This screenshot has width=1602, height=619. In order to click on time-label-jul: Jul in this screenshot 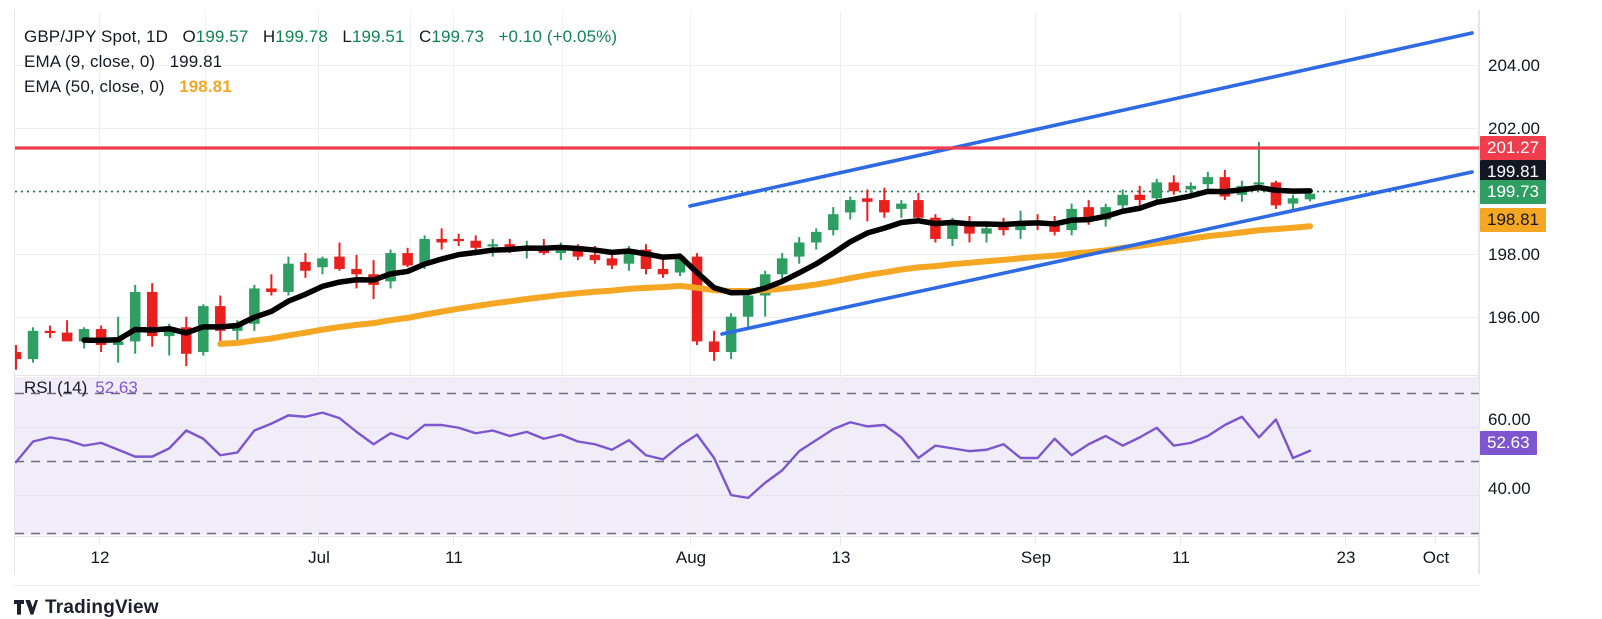, I will do `click(319, 557)`.